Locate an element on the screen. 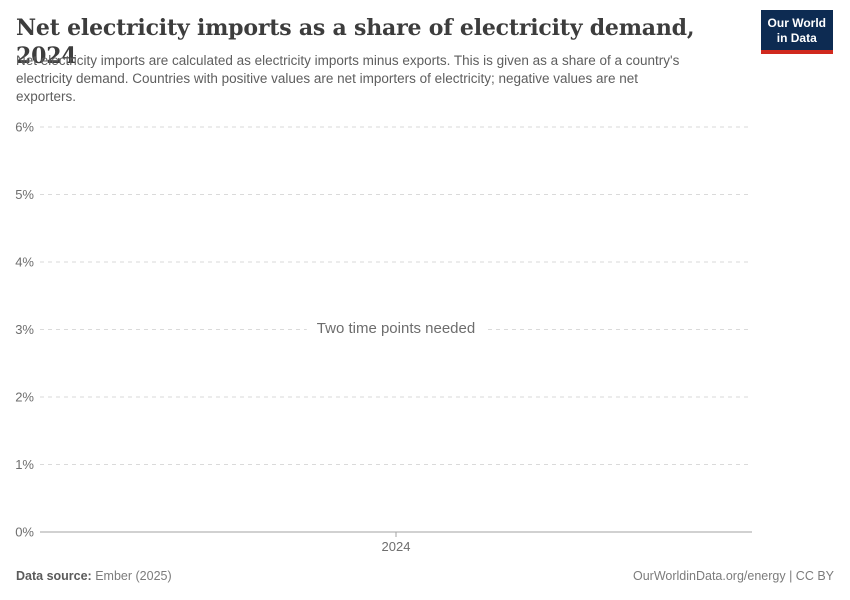 The height and width of the screenshot is (600, 850). owid-logo-line1: Our World is located at coordinates (796, 23).